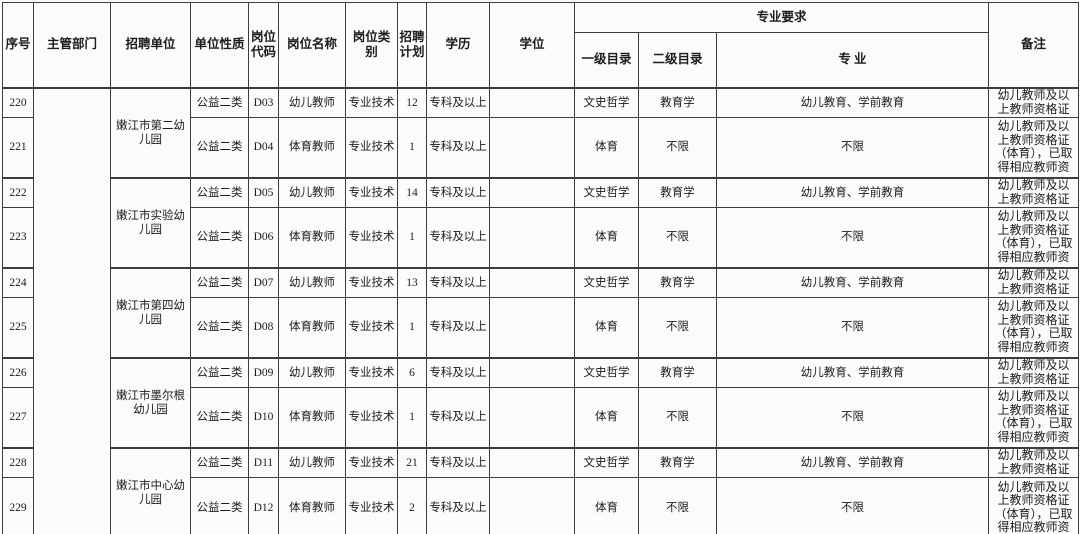  I want to click on position-code-cell: D12, so click(263, 505).